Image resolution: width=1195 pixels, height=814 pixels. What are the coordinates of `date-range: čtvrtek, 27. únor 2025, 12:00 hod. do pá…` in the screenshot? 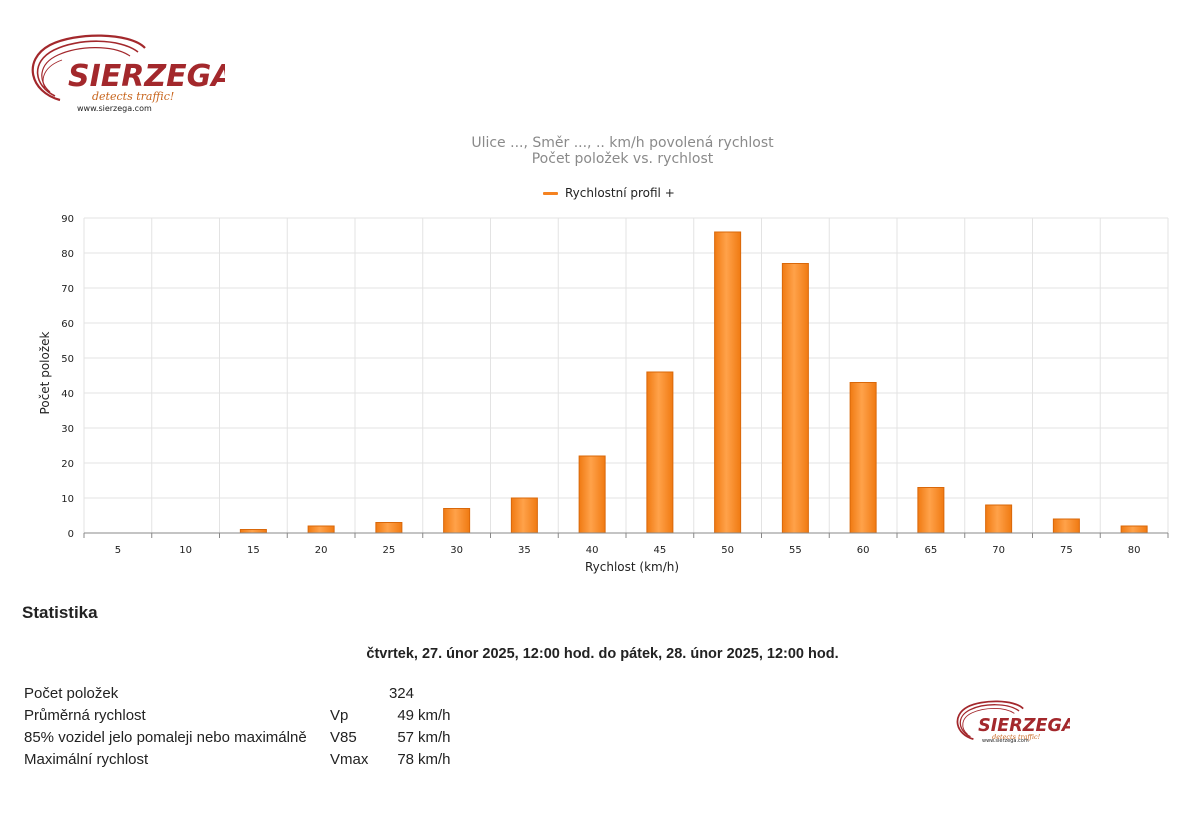 It's located at (602, 654).